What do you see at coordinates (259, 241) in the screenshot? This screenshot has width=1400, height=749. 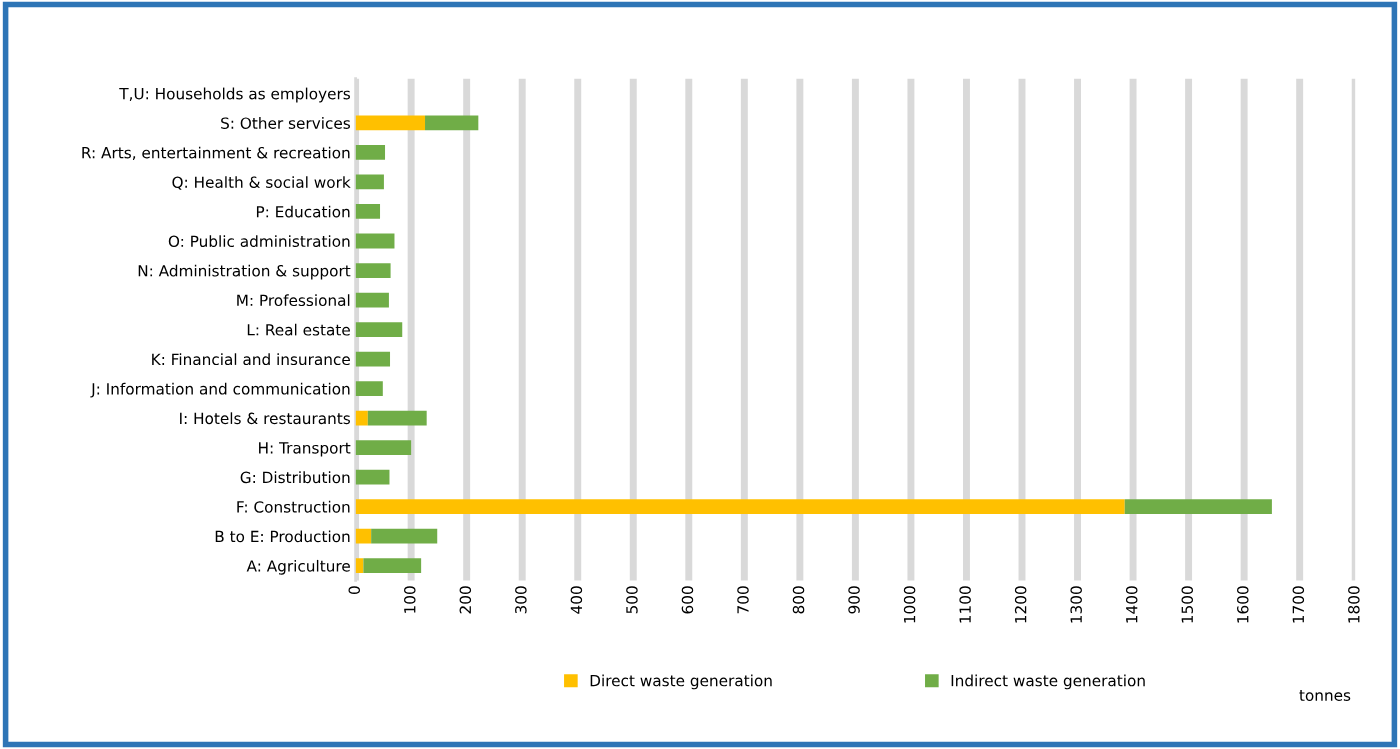 I see `y-tick-label: O: Public administration` at bounding box center [259, 241].